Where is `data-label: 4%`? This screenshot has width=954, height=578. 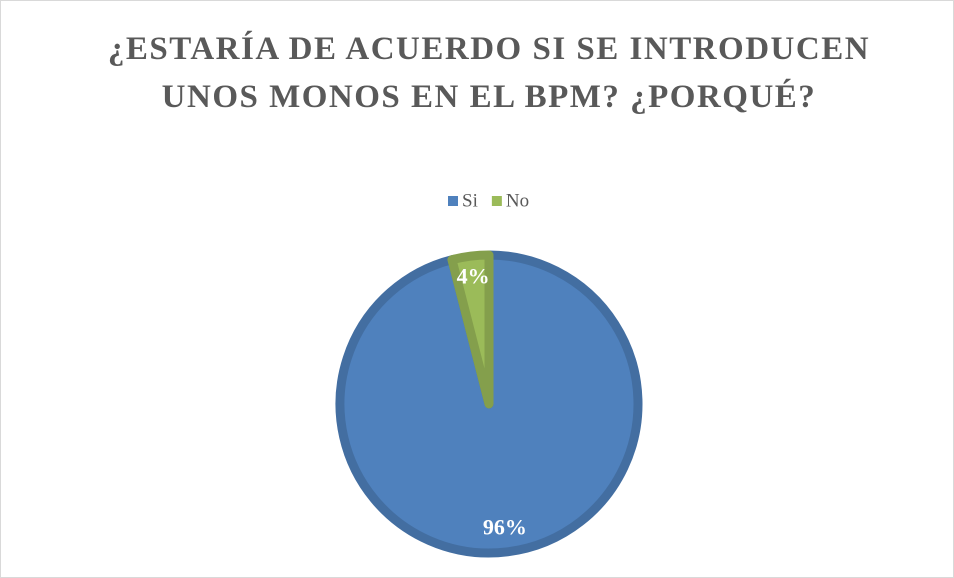 data-label: 4% is located at coordinates (473, 275).